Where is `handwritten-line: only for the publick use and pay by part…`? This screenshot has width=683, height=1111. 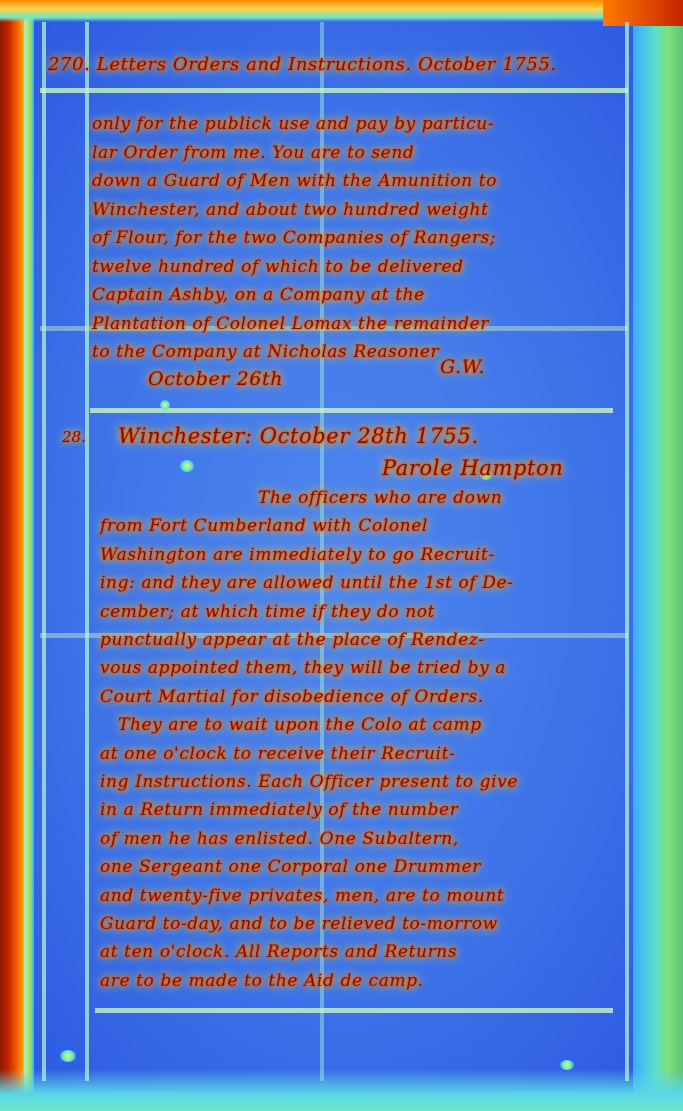 handwritten-line: only for the publick use and pay by part… is located at coordinates (293, 124).